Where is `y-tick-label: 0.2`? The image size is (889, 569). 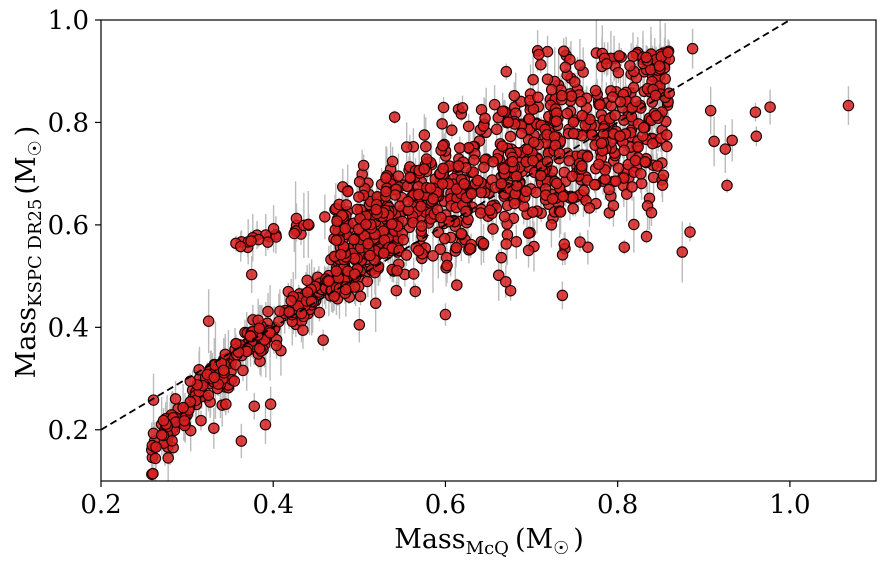
y-tick-label: 0.2 is located at coordinates (68, 431).